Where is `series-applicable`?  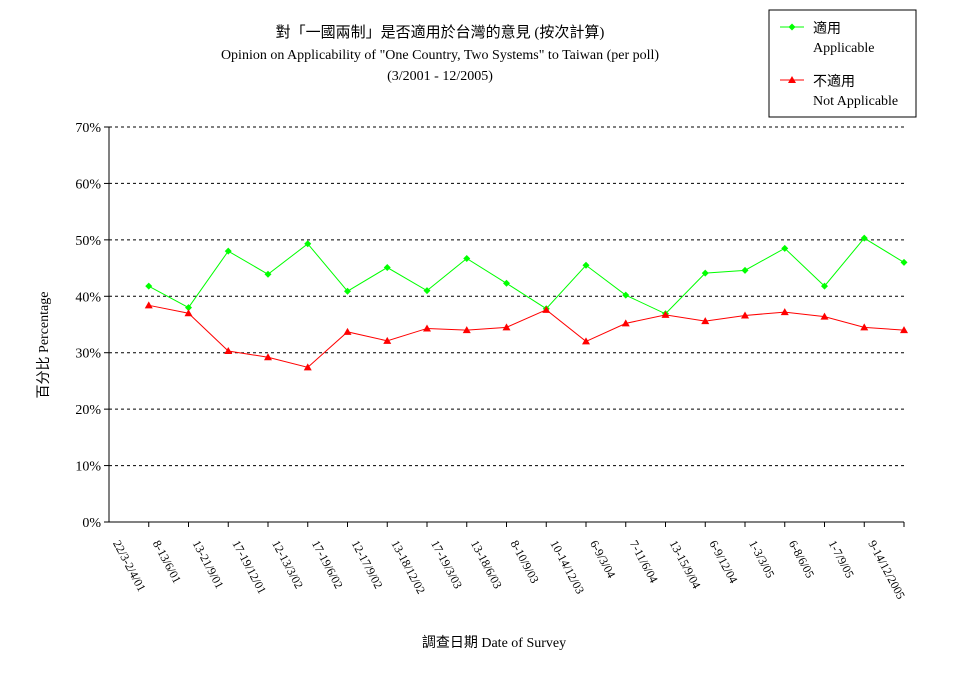 series-applicable is located at coordinates (526, 276).